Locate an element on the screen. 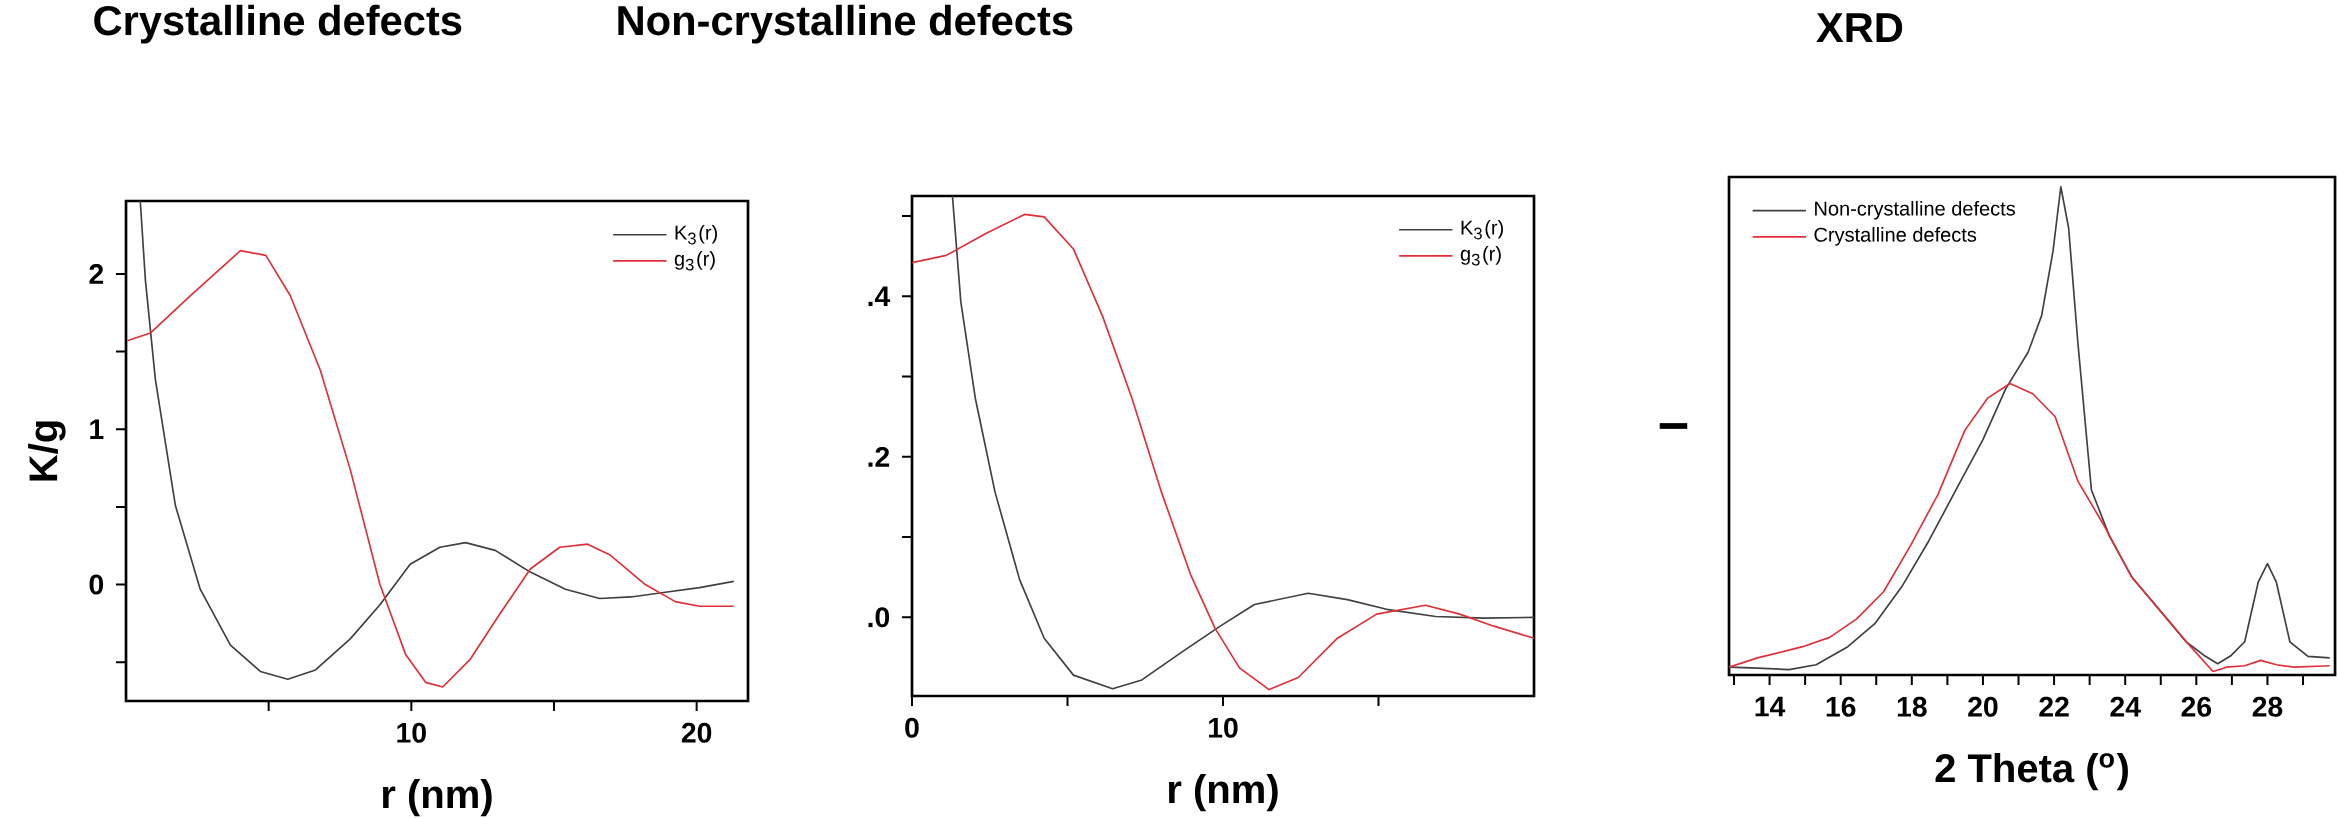  chart-title: XRD is located at coordinates (1859, 27).